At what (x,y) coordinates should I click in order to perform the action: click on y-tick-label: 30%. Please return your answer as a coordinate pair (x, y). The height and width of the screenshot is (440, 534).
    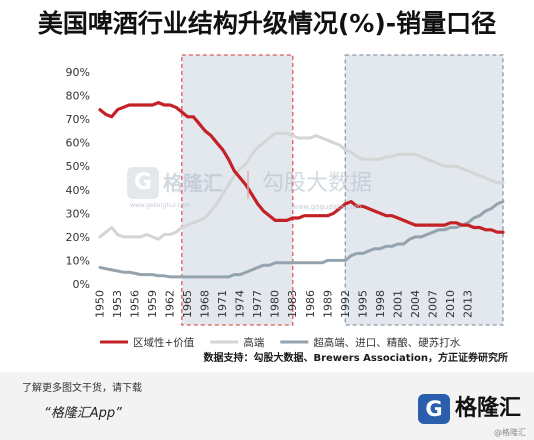
    Looking at the image, I should click on (78, 213).